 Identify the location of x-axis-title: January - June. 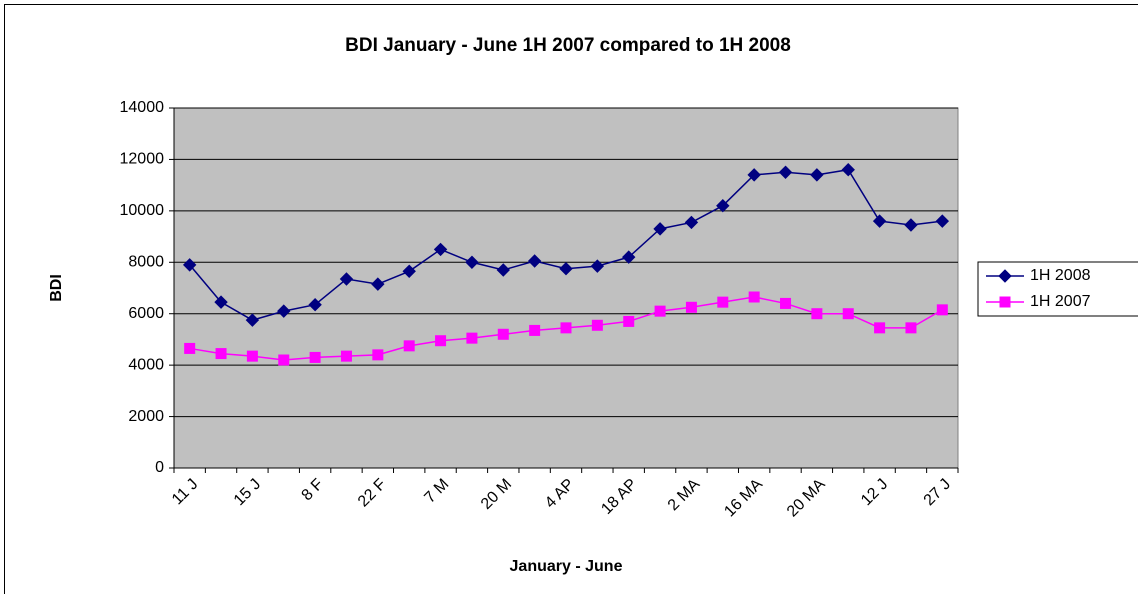
(566, 566).